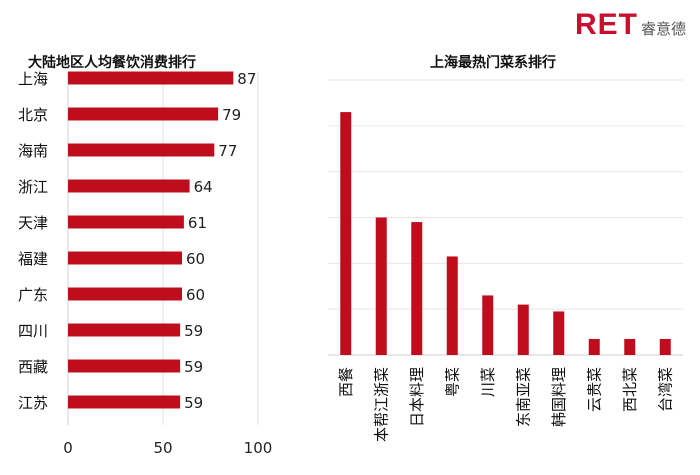 This screenshot has width=700, height=475. I want to click on right-category-label: 日本料理, so click(417, 397).